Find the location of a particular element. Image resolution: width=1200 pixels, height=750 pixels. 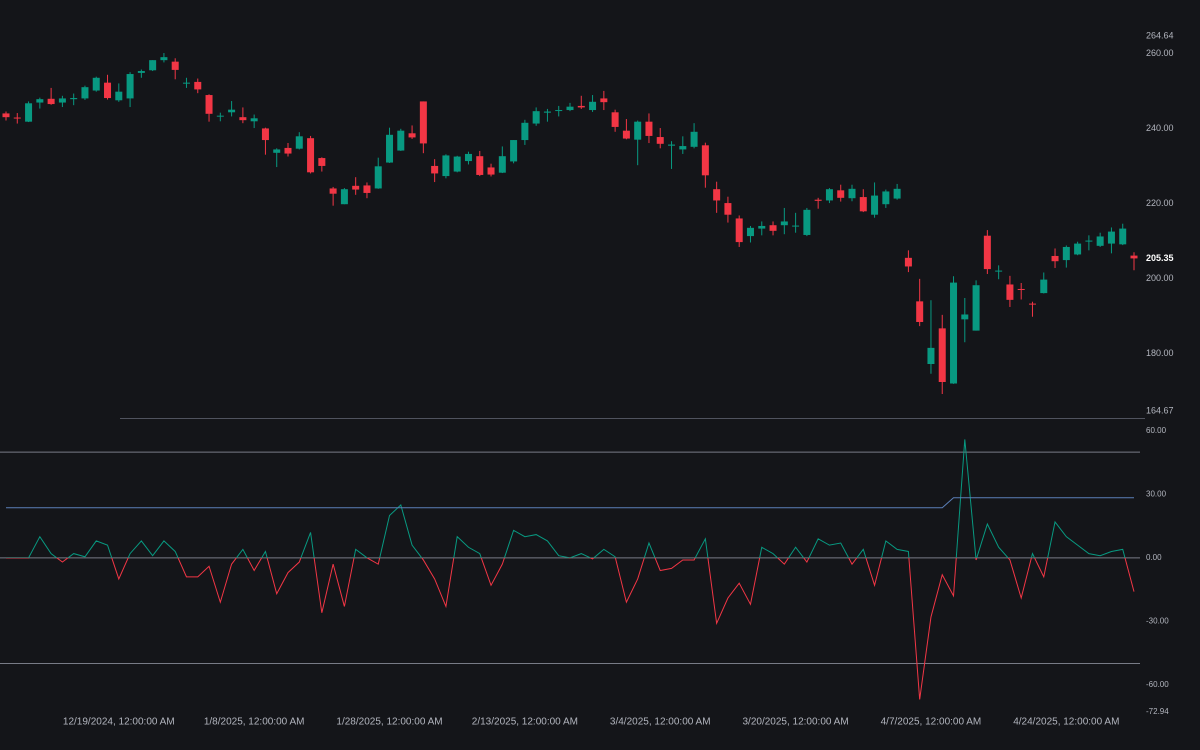

oscillator-line-up is located at coordinates (566, 498).